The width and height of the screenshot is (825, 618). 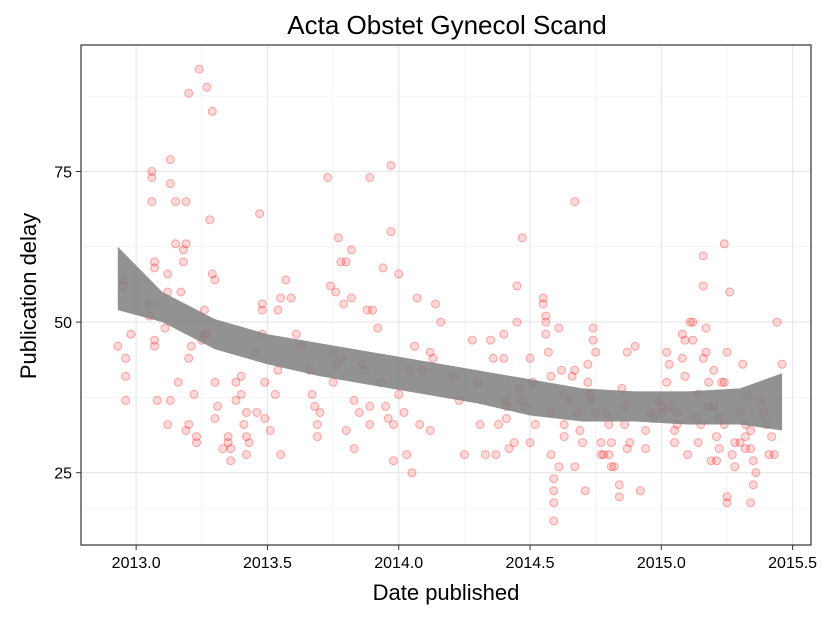 What do you see at coordinates (63, 474) in the screenshot?
I see `y-tick-label: 25` at bounding box center [63, 474].